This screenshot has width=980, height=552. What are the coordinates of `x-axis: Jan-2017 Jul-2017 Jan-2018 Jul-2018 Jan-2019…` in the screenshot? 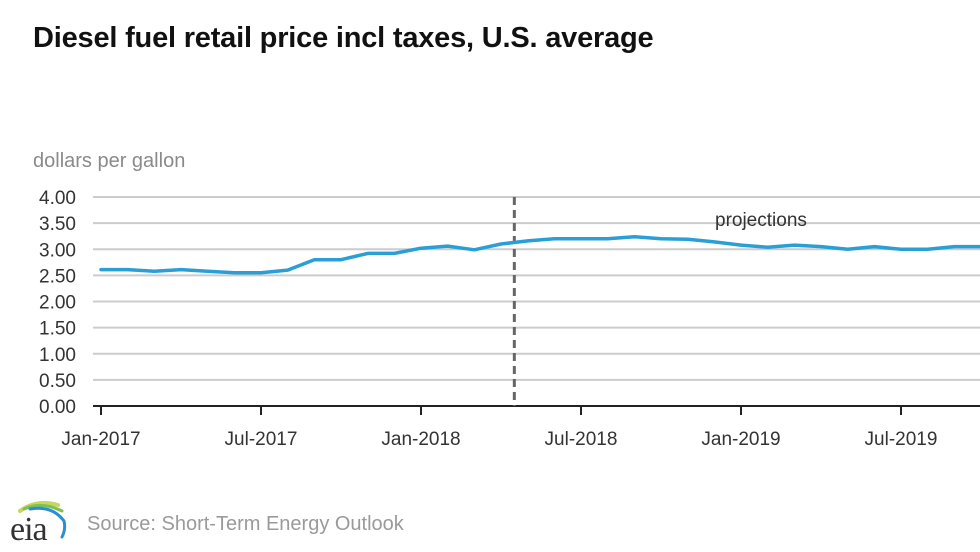 It's located at (520, 427).